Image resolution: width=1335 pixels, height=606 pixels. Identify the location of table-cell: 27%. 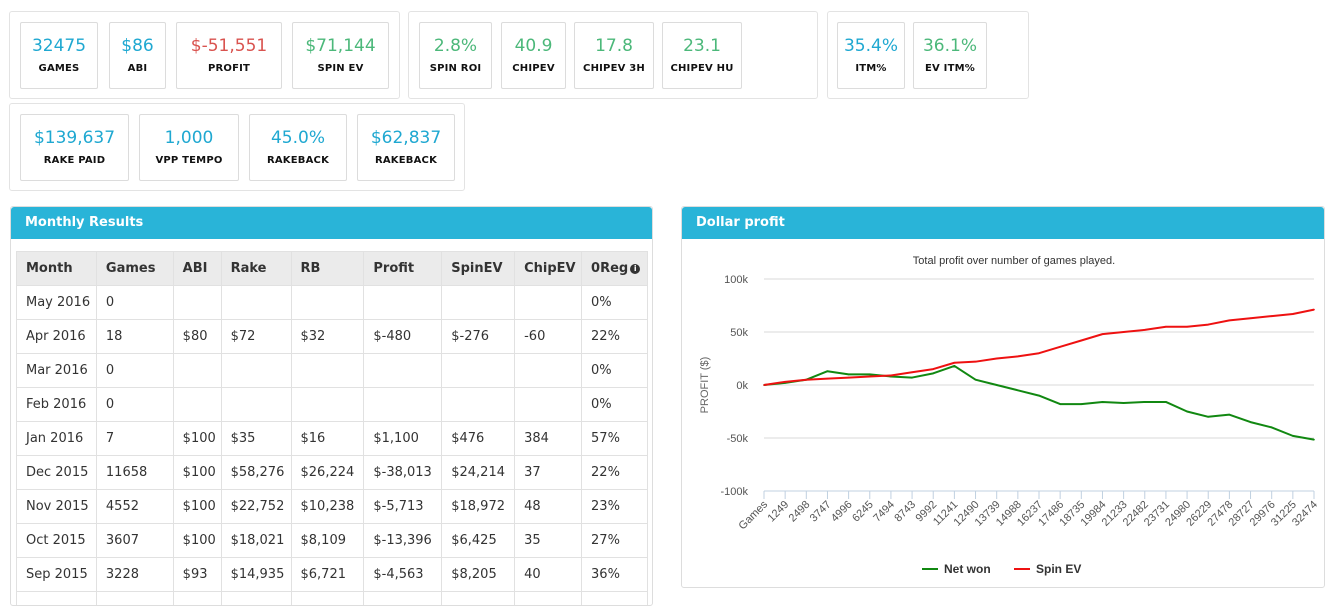
(615, 541).